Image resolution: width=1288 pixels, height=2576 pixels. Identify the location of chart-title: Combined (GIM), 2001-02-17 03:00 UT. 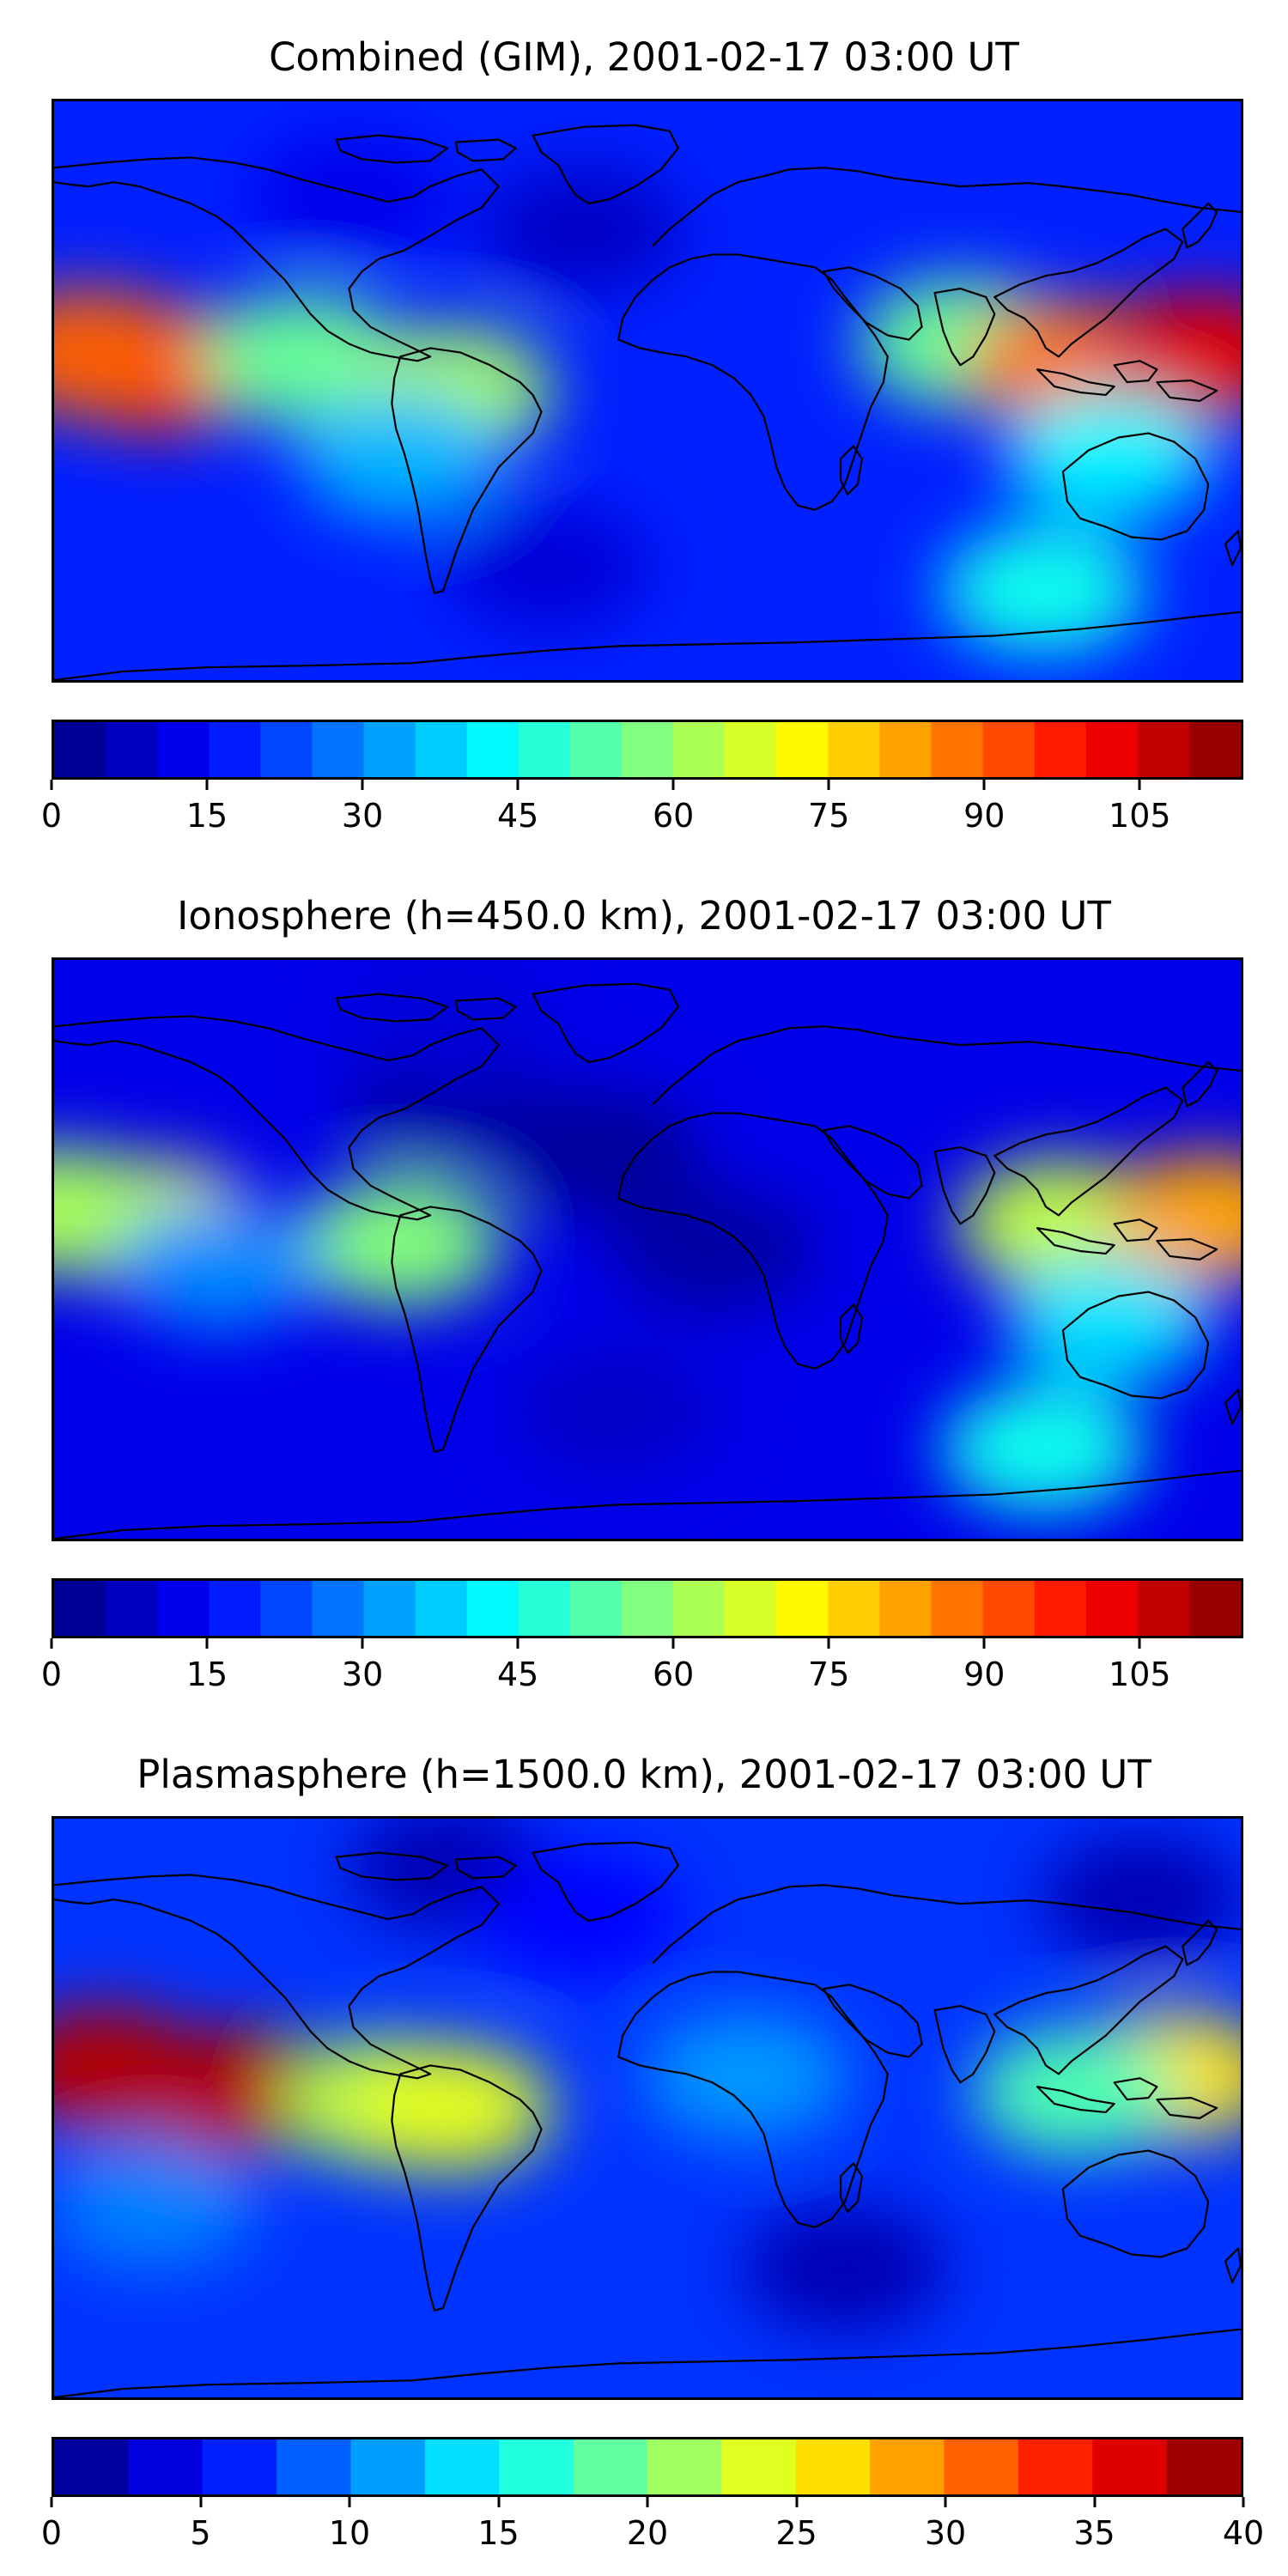
(644, 57).